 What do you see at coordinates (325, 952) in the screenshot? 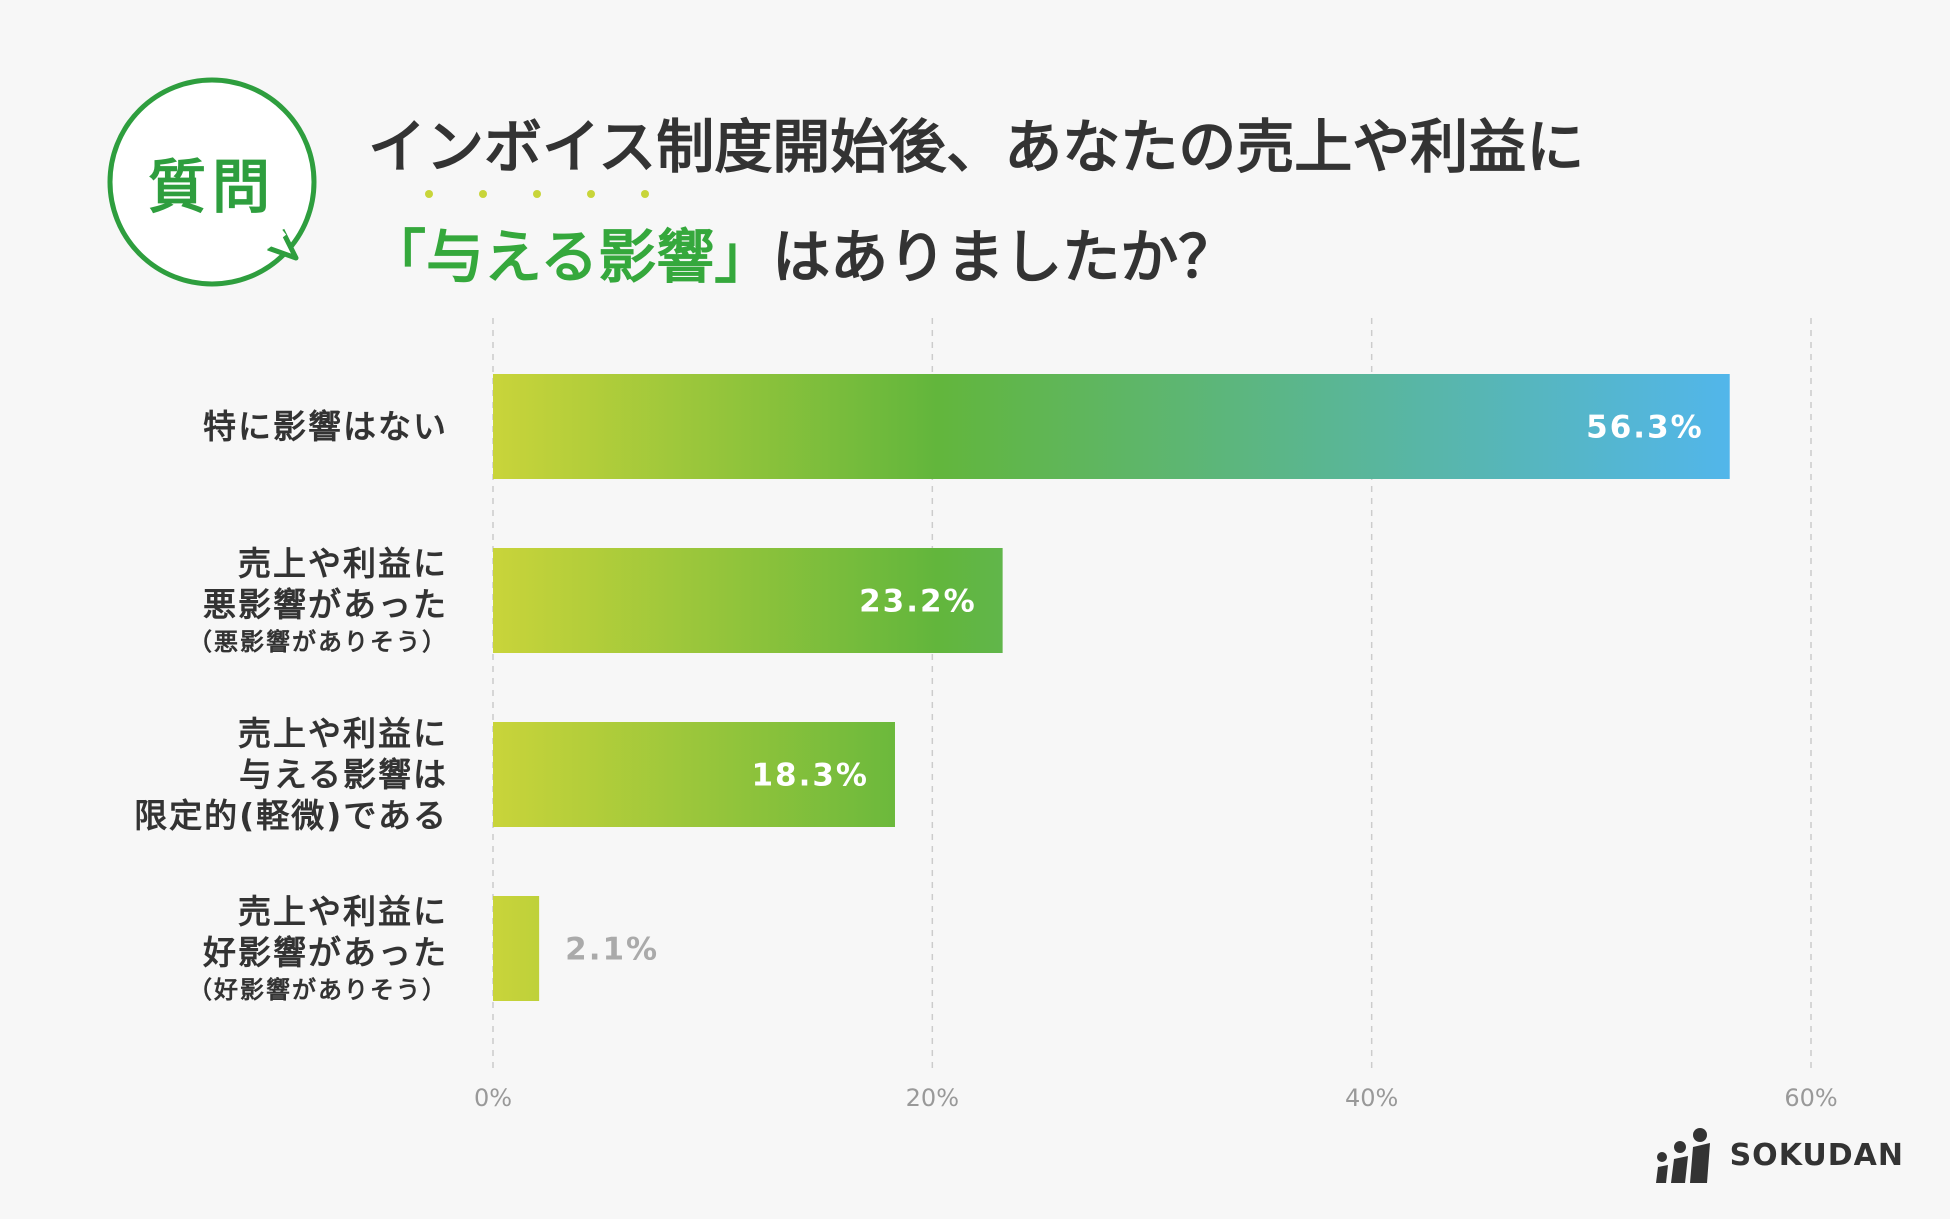
I see `category-label-line: 好影響があった` at bounding box center [325, 952].